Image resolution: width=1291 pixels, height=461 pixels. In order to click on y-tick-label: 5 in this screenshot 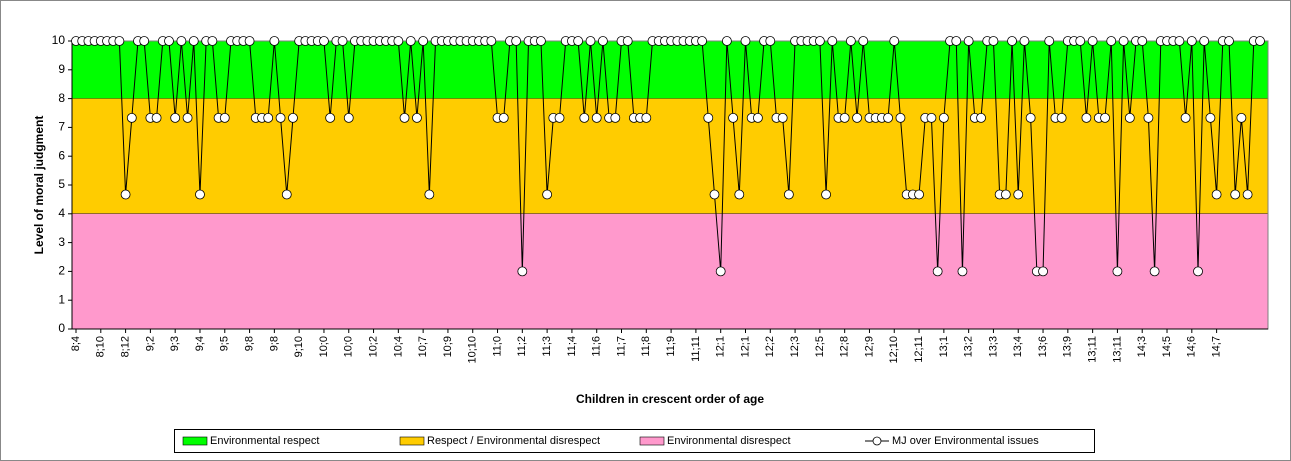, I will do `click(61, 184)`.